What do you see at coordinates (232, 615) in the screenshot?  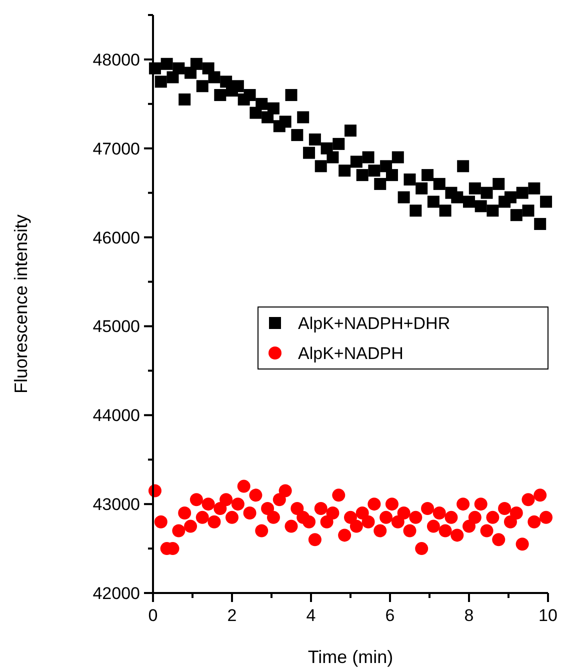 I see `x-tick-label: 2` at bounding box center [232, 615].